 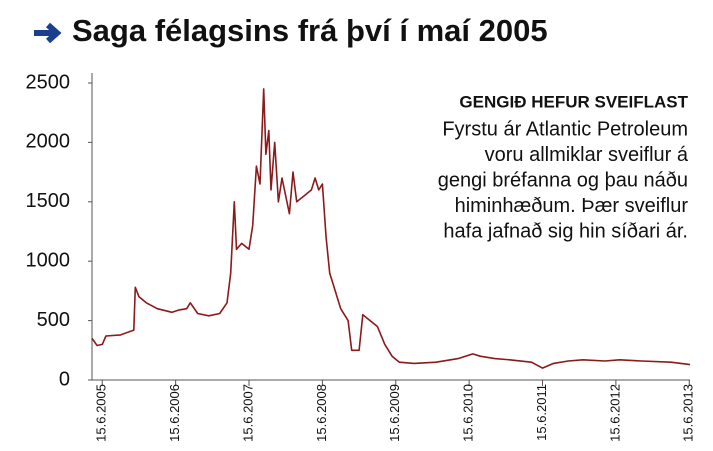 What do you see at coordinates (64, 379) in the screenshot?
I see `y-tick-label: 0` at bounding box center [64, 379].